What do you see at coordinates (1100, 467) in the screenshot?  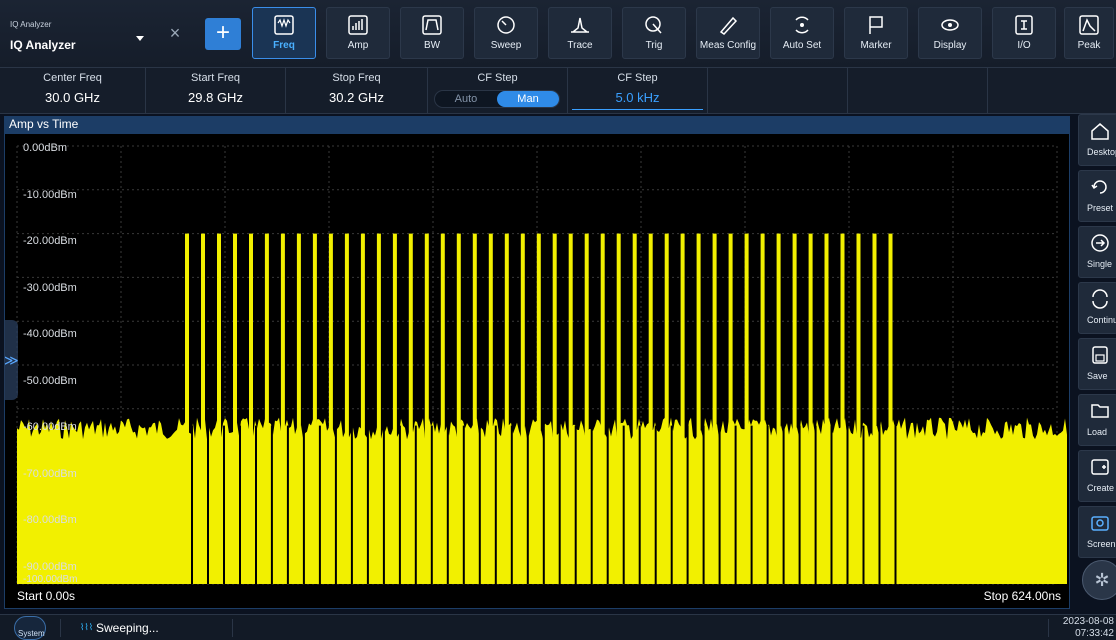 I see `create-view-icon` at bounding box center [1100, 467].